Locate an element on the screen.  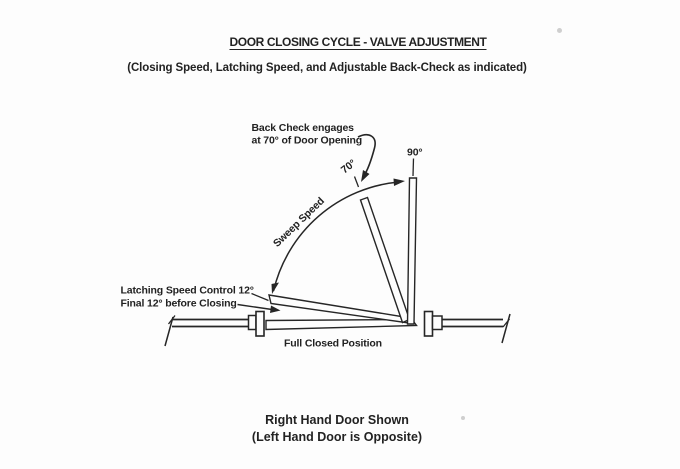
angle-70-label: 70° is located at coordinates (349, 166).